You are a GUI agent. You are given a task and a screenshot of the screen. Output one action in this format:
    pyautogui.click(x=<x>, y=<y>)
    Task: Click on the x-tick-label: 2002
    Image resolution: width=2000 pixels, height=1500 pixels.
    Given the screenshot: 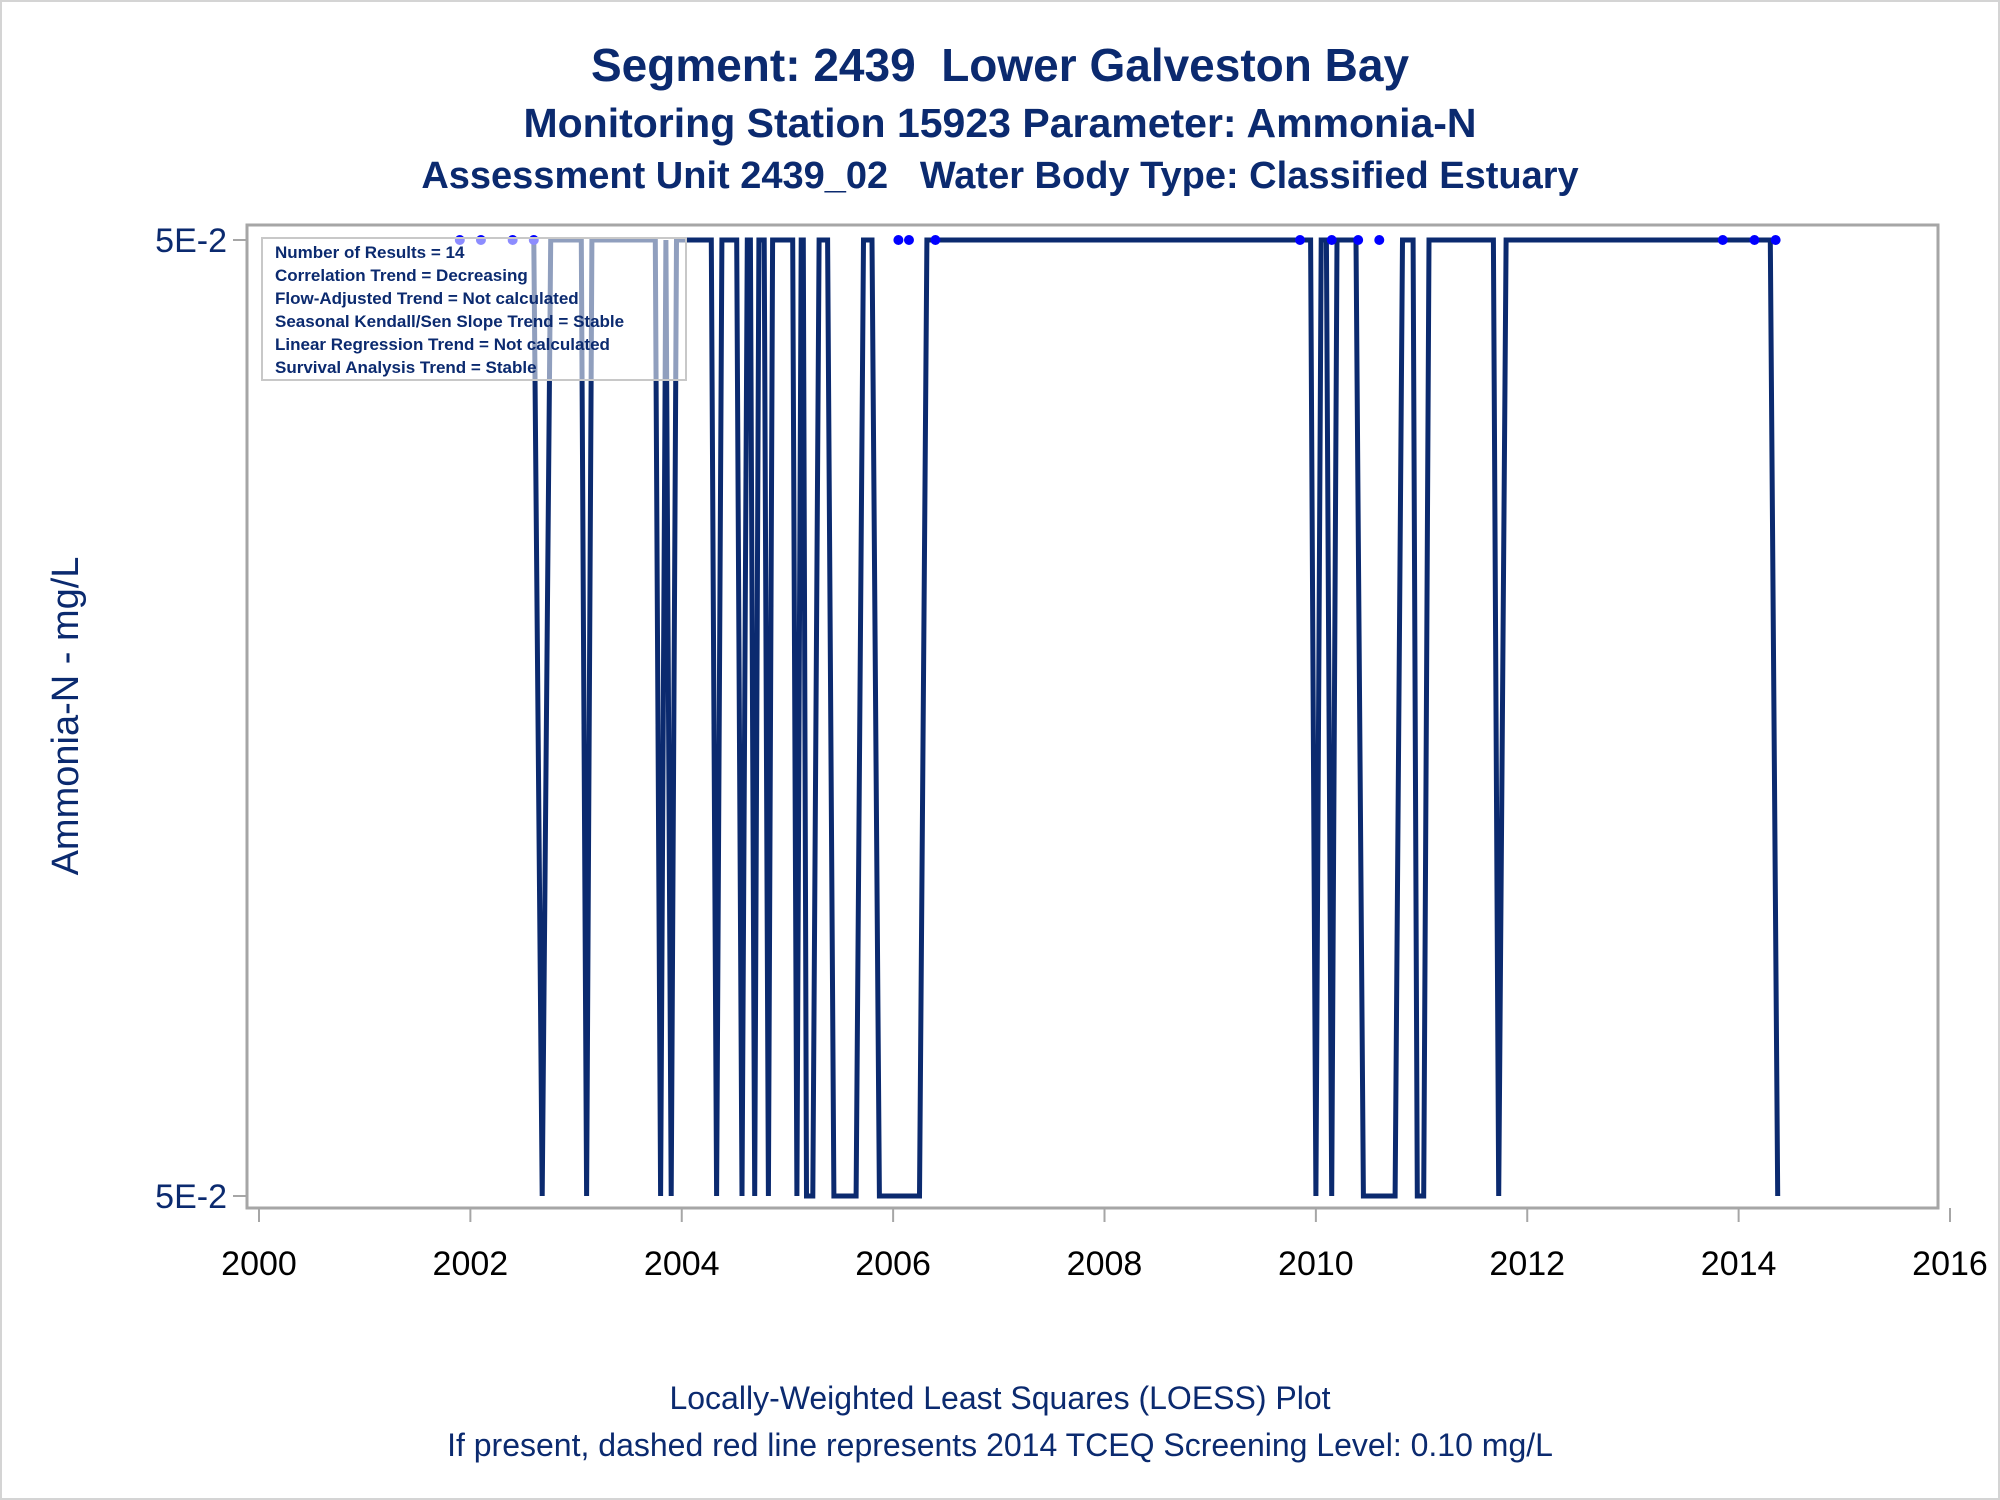 What is the action you would take?
    pyautogui.click(x=471, y=1264)
    